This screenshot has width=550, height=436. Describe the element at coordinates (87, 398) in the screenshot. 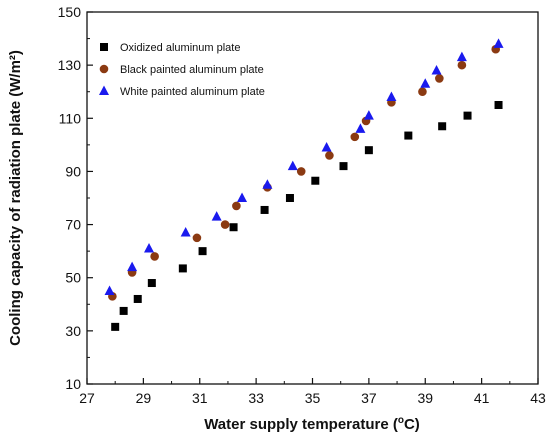

I see `x-tick-label: 27` at that location.